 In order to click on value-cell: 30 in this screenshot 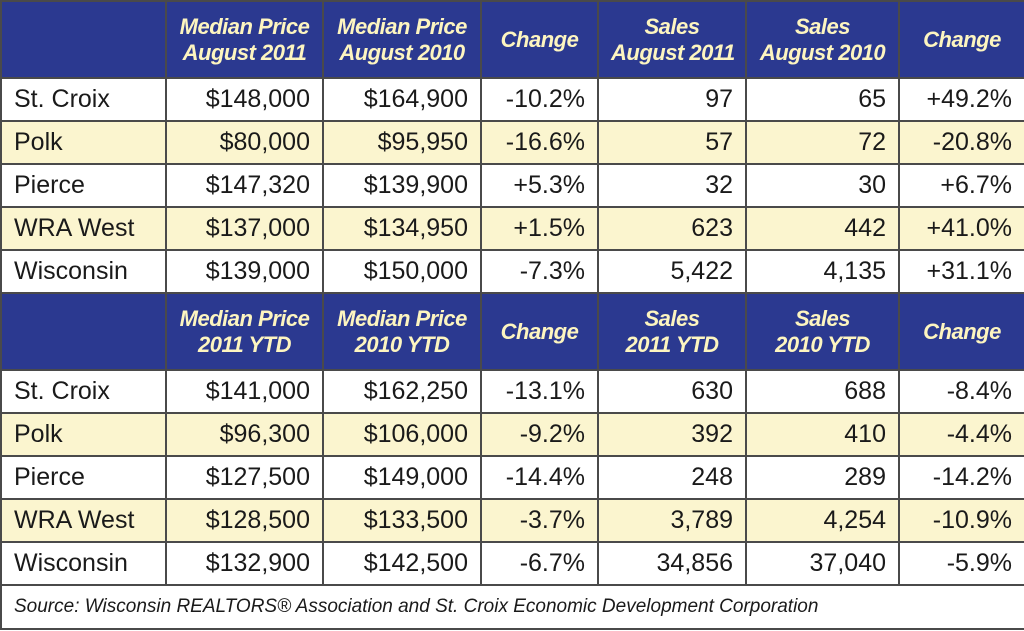, I will do `click(822, 185)`.